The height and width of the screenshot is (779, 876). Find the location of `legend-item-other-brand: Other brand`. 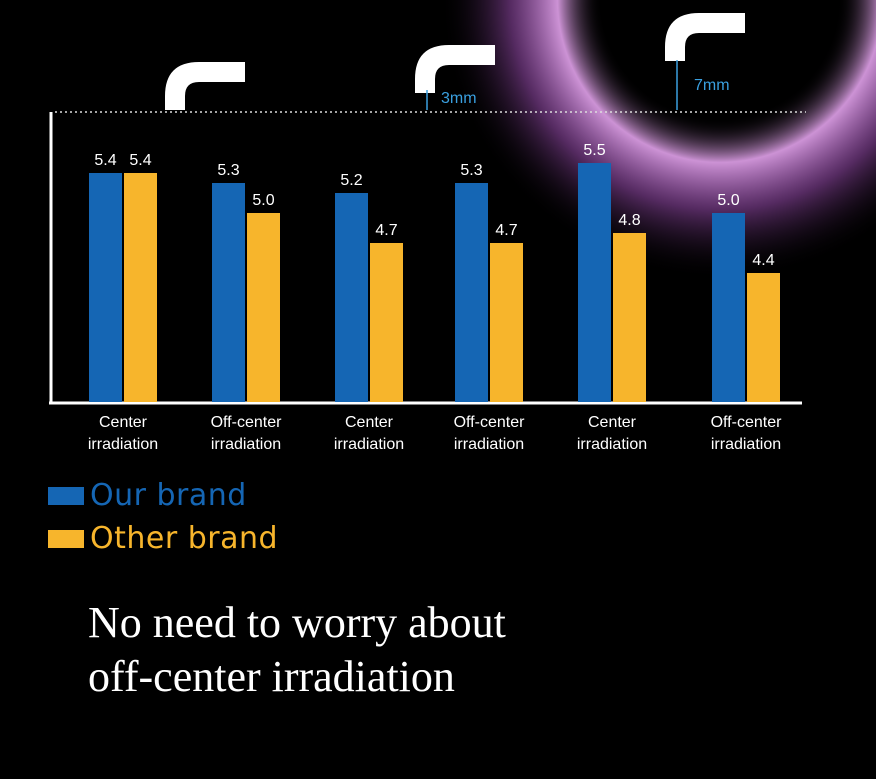

legend-item-other-brand: Other brand is located at coordinates (163, 538).